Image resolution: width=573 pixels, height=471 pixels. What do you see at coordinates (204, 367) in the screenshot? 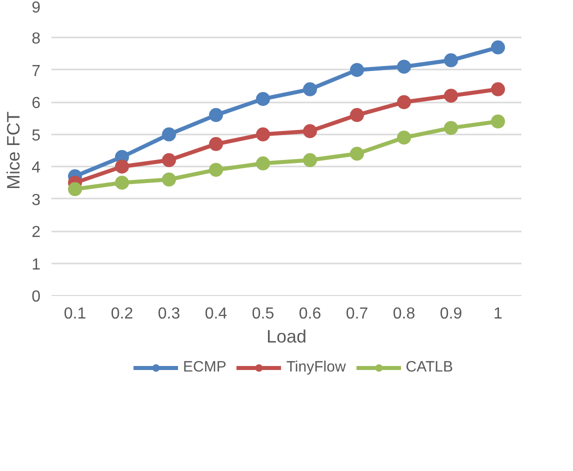
I see `legend-label: ECMP` at bounding box center [204, 367].